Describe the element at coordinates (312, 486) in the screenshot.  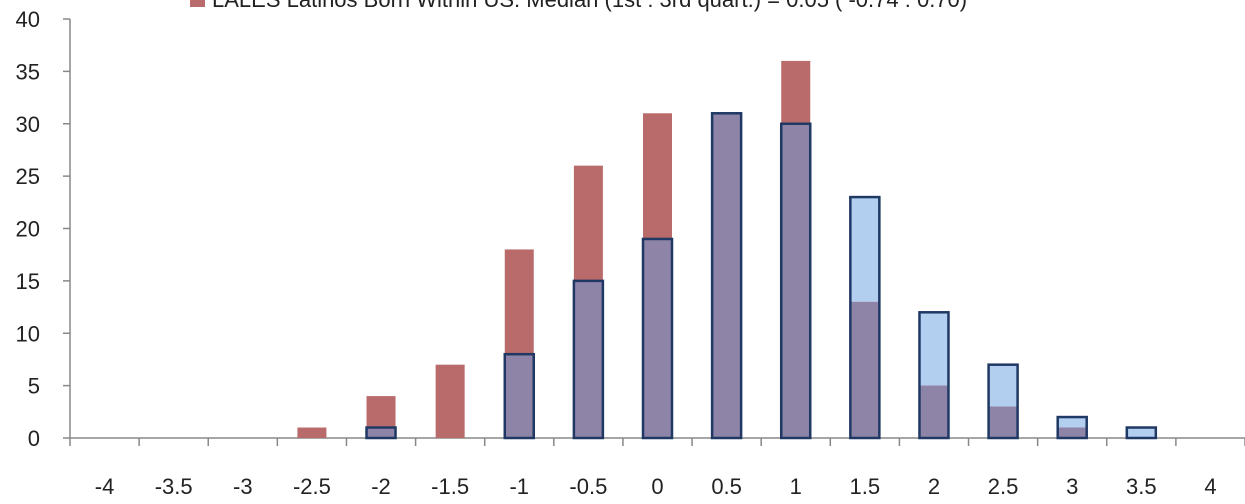
I see `x-tick-label: -2.5` at that location.